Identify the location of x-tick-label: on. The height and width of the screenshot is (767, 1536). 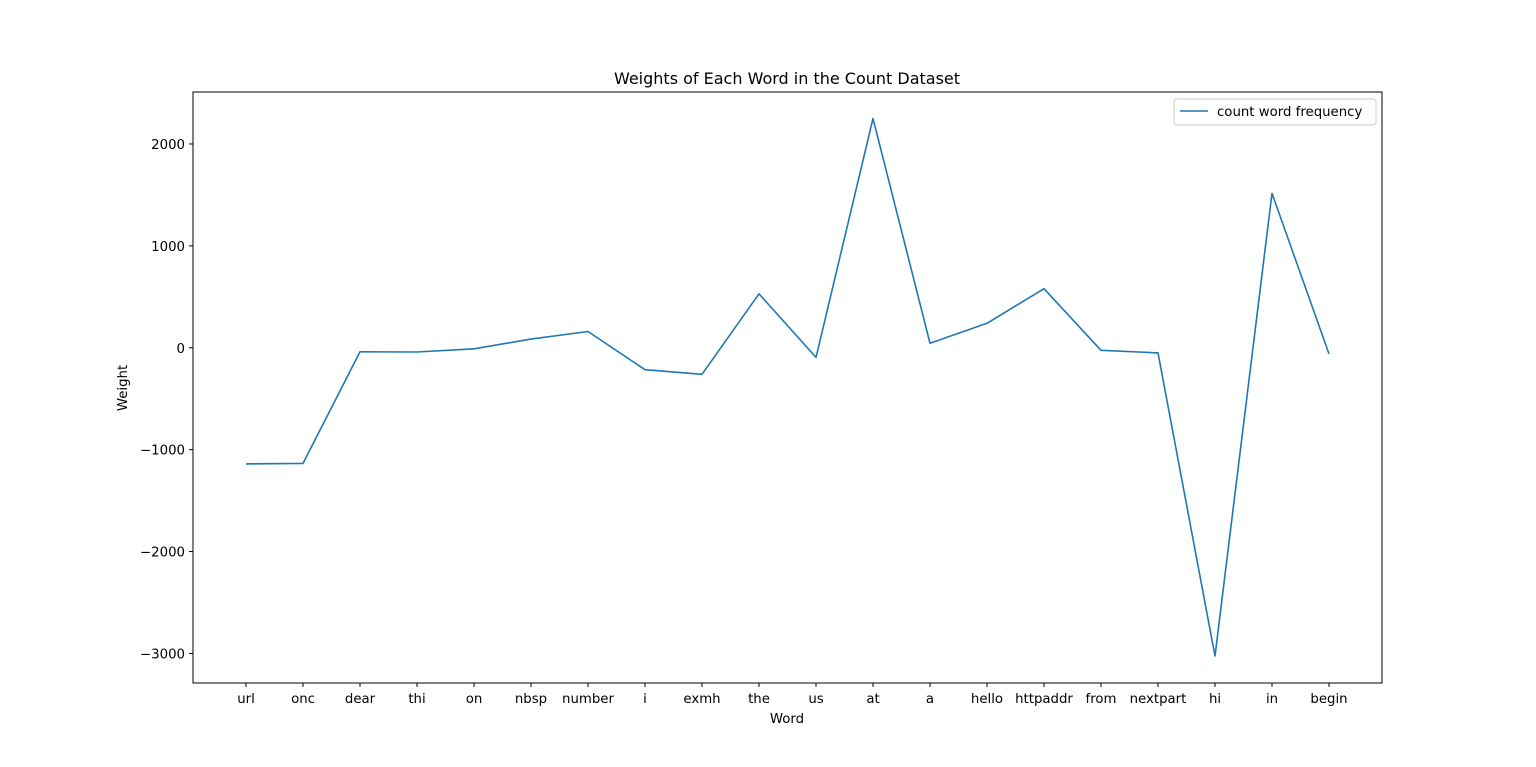
(474, 699).